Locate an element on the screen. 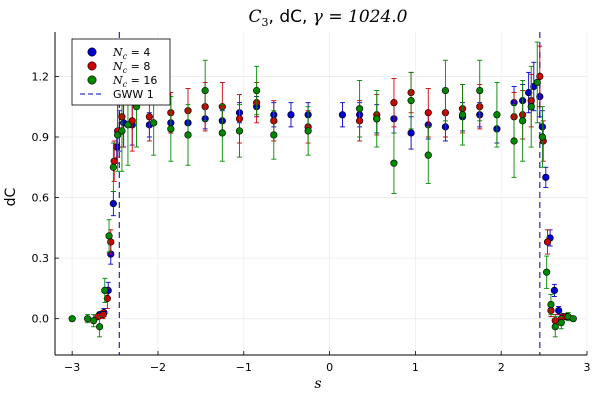  legend-label: Nc = 4 is located at coordinates (131, 53).